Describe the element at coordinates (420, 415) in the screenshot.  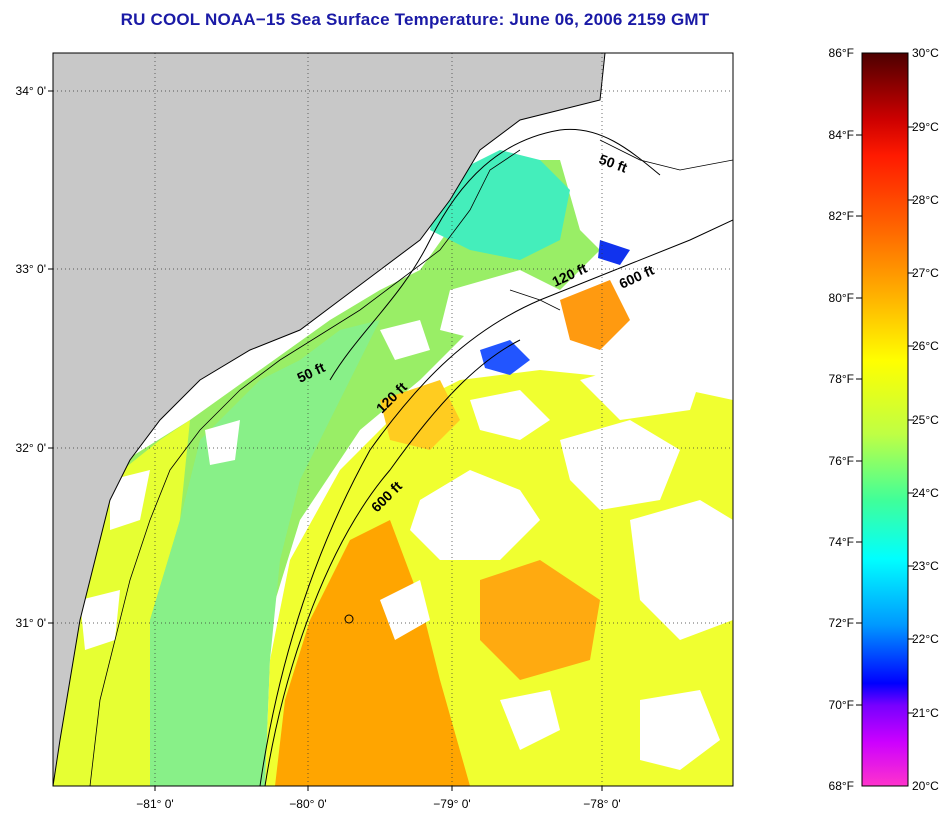
I see `sst-yellow-orange` at that location.